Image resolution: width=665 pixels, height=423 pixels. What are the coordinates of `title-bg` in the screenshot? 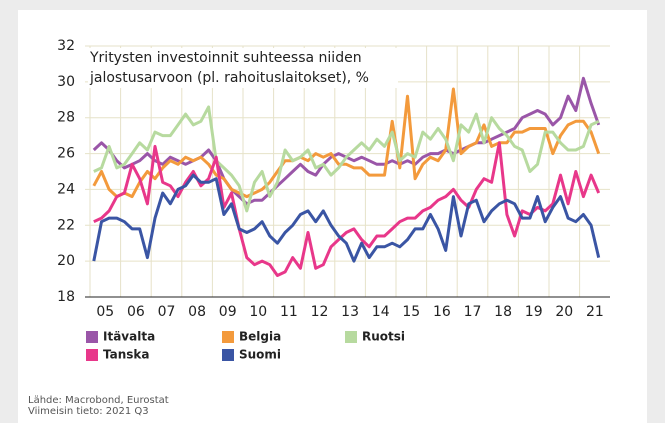 It's located at (243, 68).